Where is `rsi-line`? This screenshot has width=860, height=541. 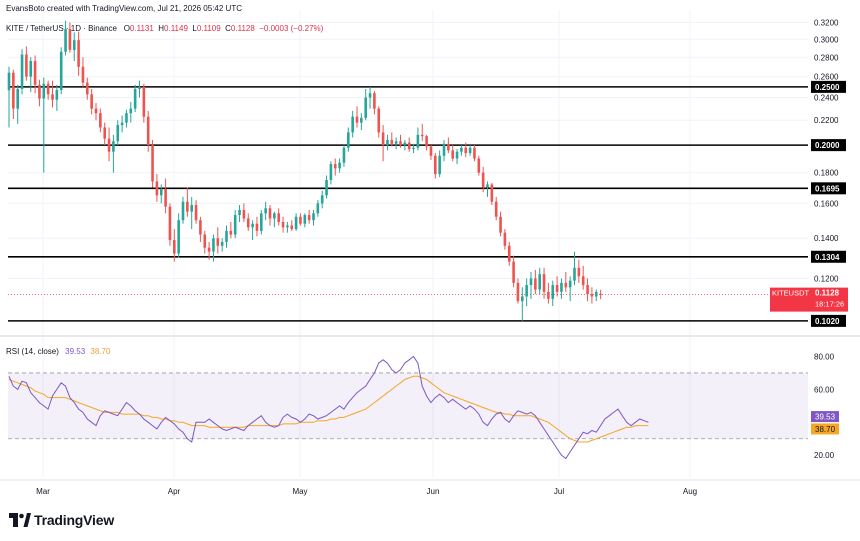 rsi-line is located at coordinates (328, 407).